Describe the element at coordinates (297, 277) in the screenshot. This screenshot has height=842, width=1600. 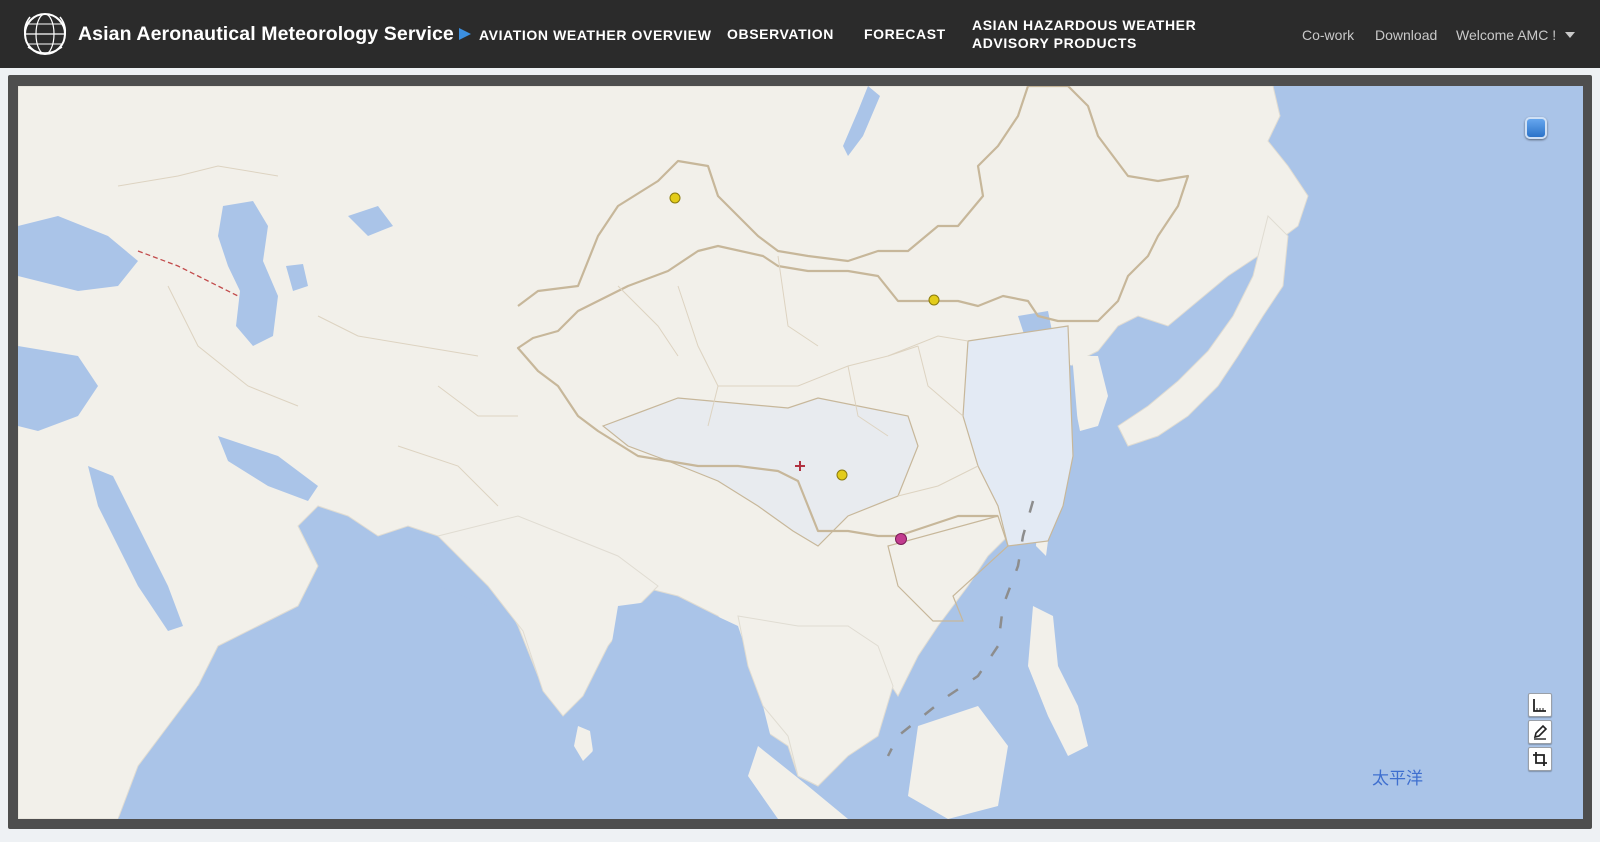
I see `aral-sea` at that location.